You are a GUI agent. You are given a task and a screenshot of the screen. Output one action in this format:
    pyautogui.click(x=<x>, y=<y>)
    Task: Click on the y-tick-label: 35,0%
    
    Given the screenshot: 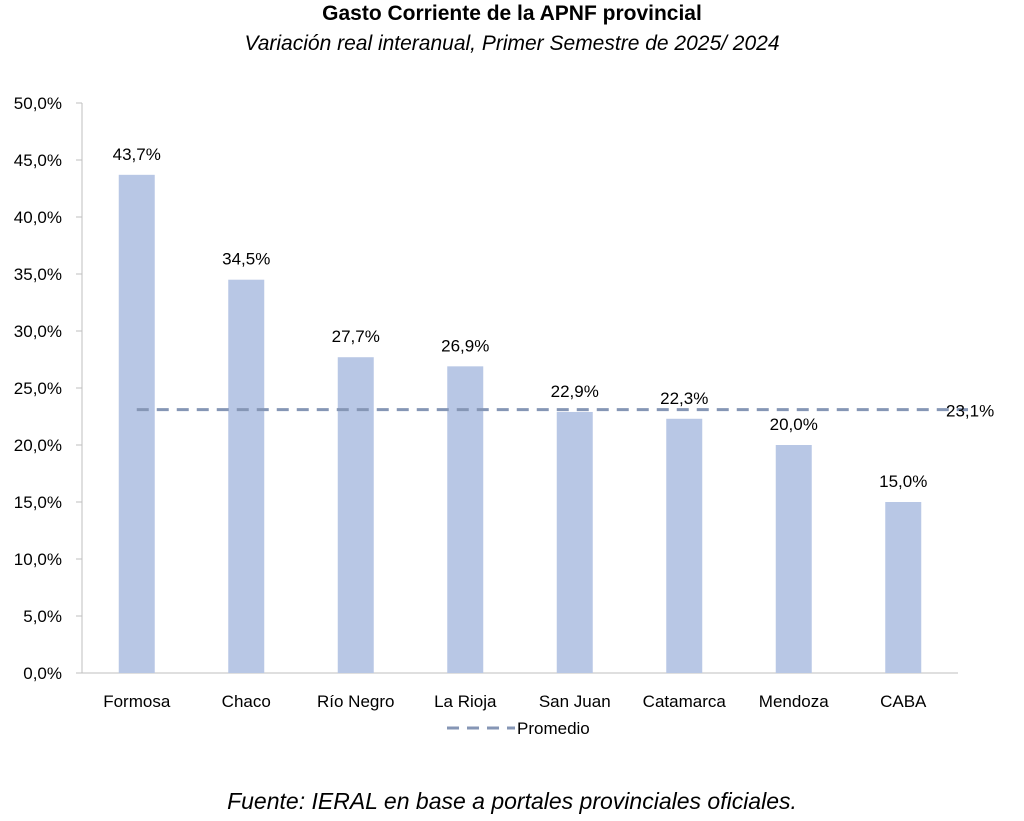 What is the action you would take?
    pyautogui.click(x=38, y=274)
    